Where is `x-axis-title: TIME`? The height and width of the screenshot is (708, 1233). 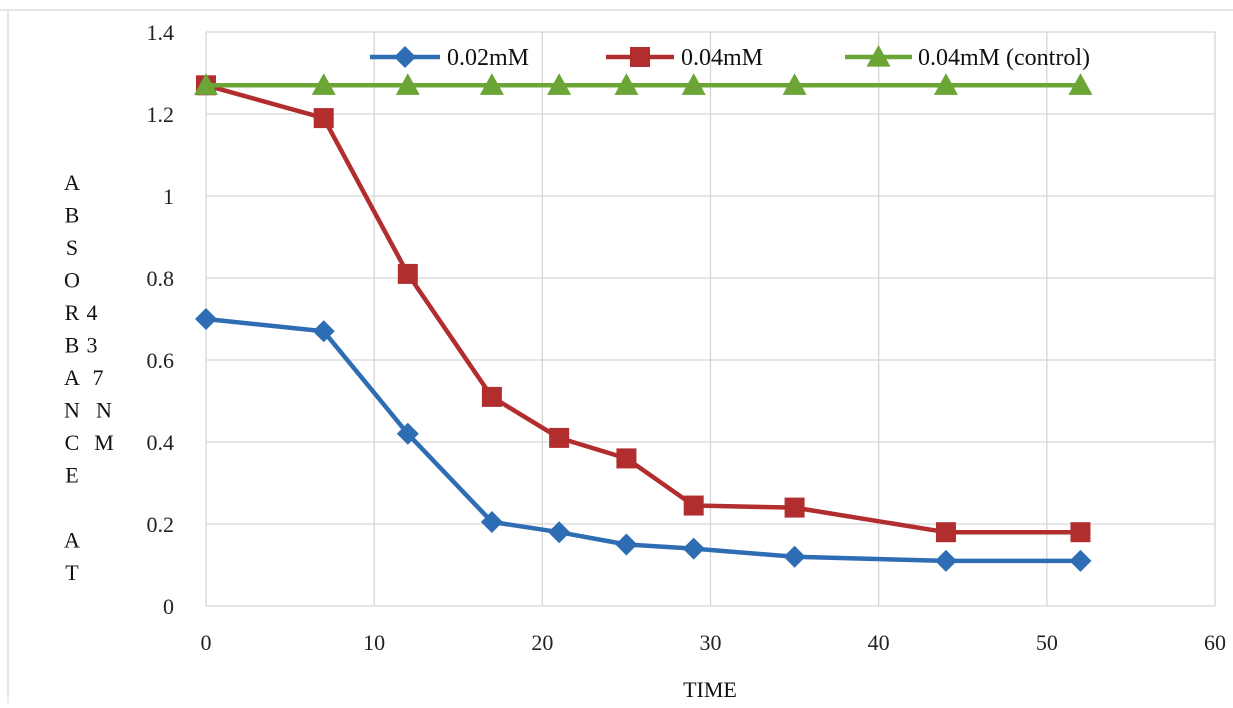 x-axis-title: TIME is located at coordinates (710, 689).